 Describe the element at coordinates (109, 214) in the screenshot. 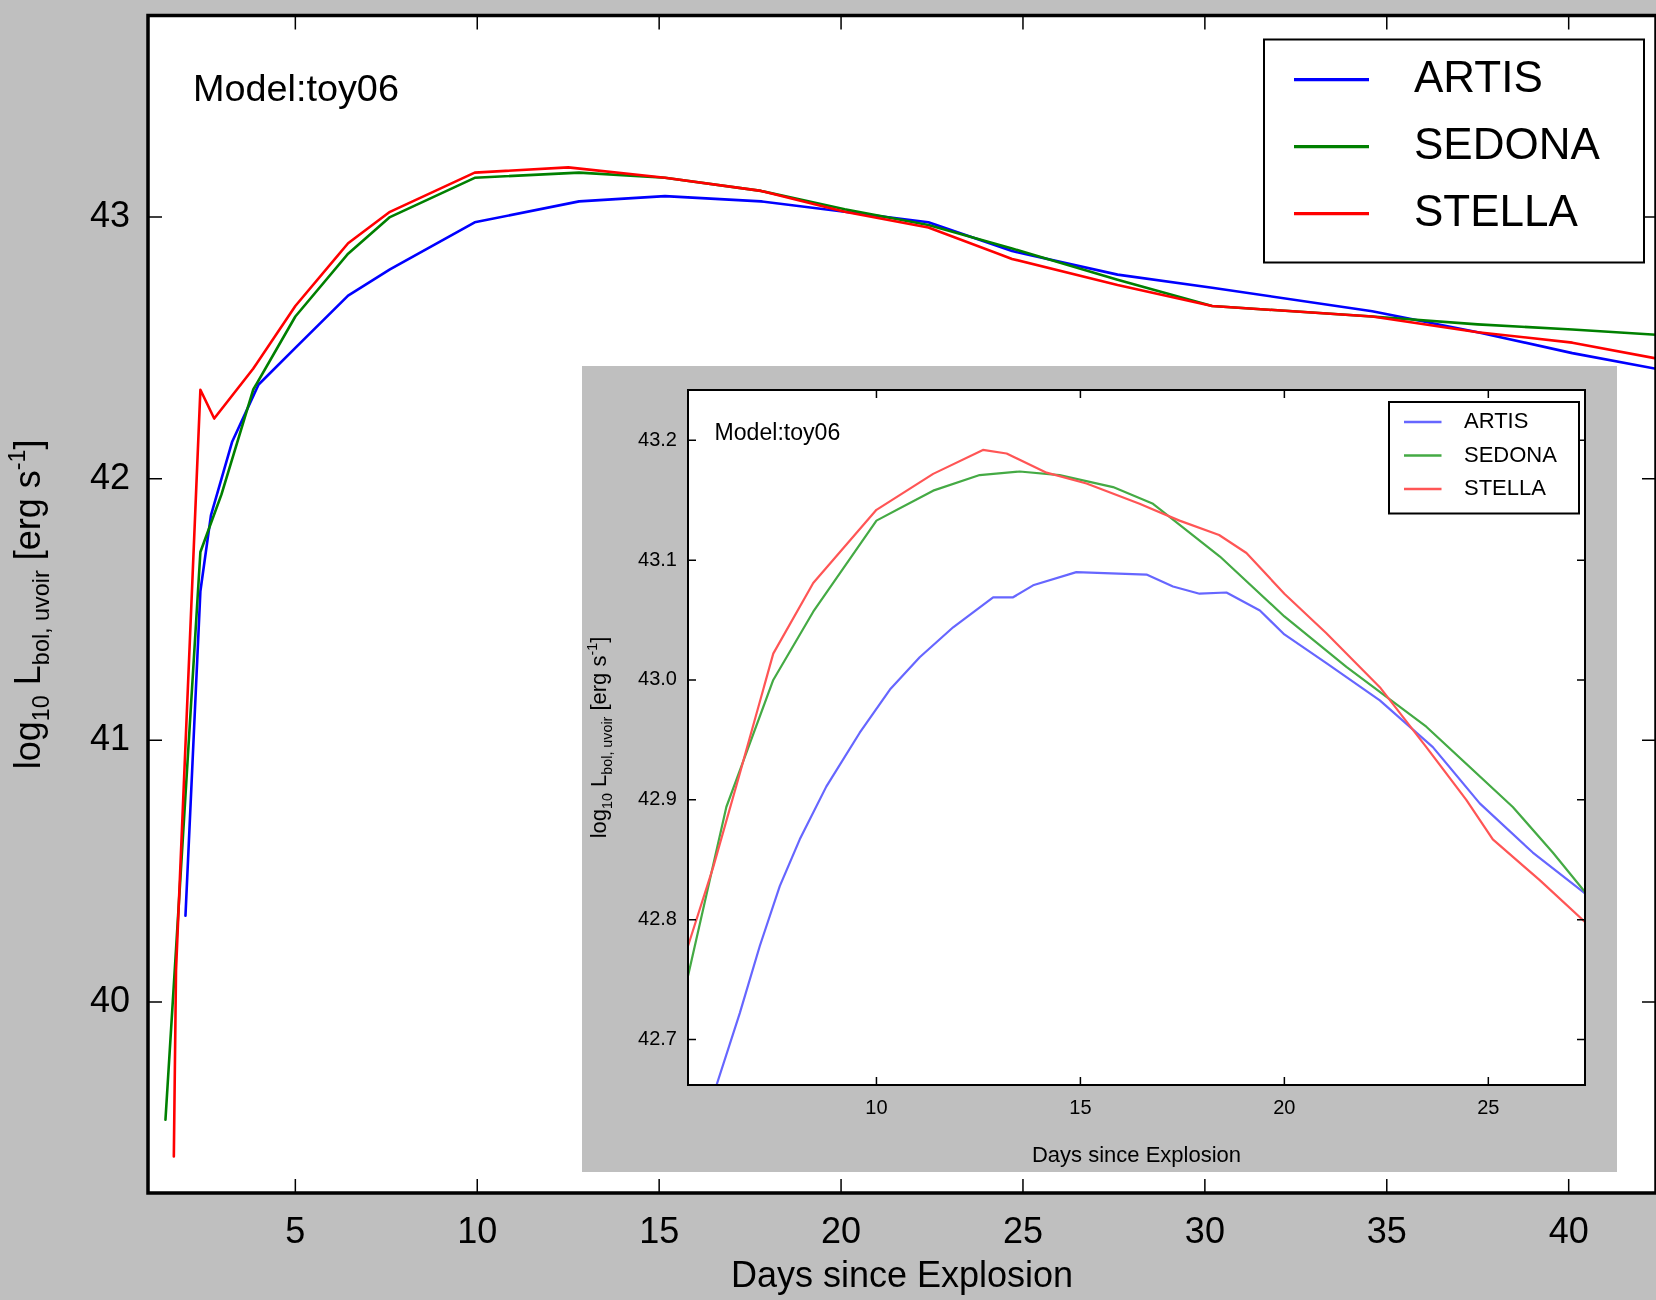

I see `y-tick-label: 43` at that location.